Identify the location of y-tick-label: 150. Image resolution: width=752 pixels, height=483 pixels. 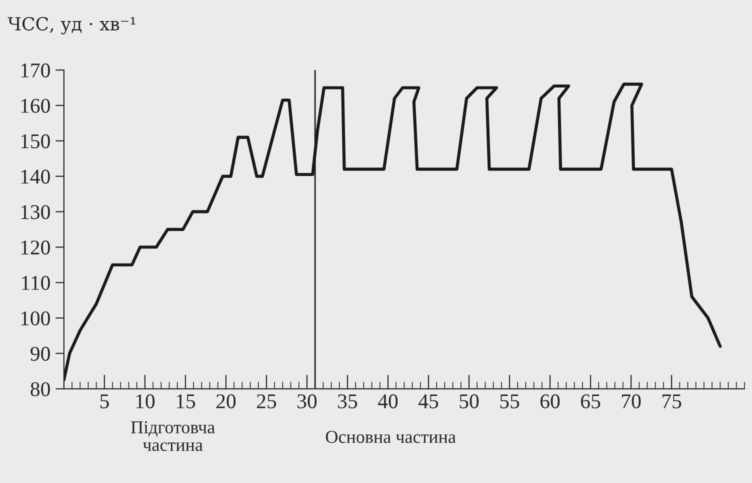
(35, 141).